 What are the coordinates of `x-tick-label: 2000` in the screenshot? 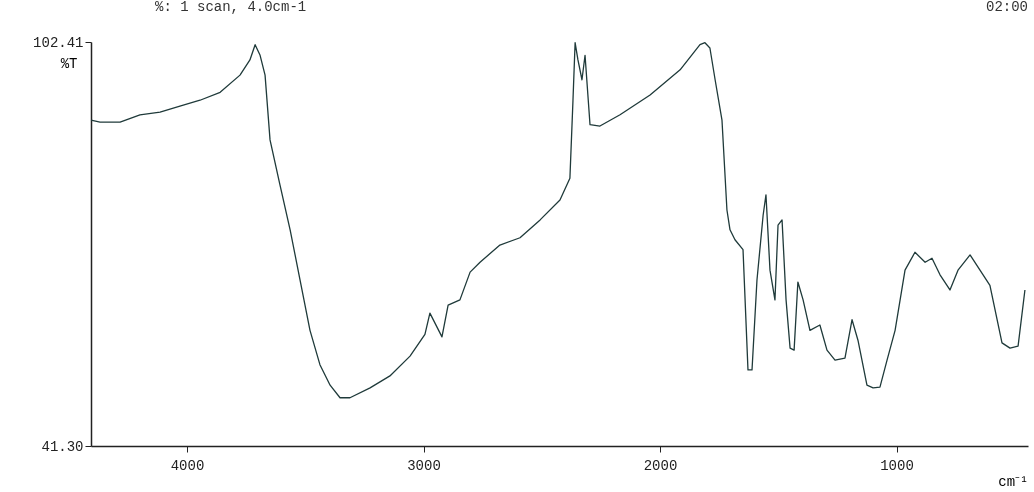 It's located at (660, 465).